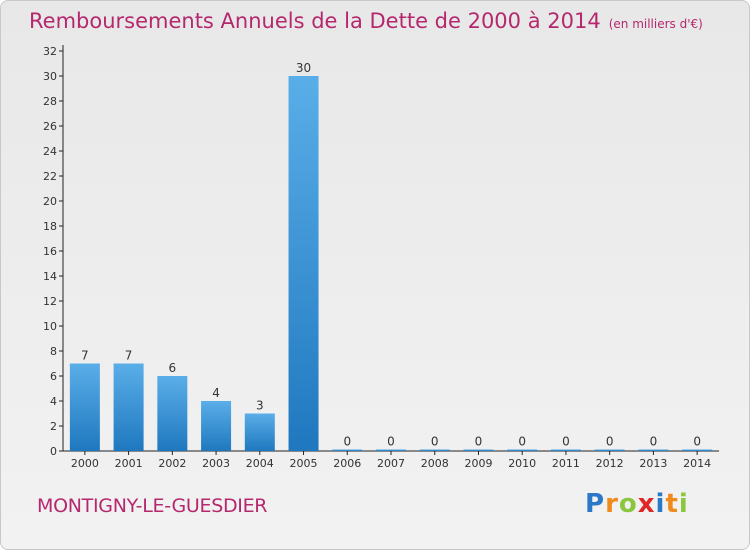 Image resolution: width=750 pixels, height=550 pixels. I want to click on x-tick-label: 2005, so click(304, 463).